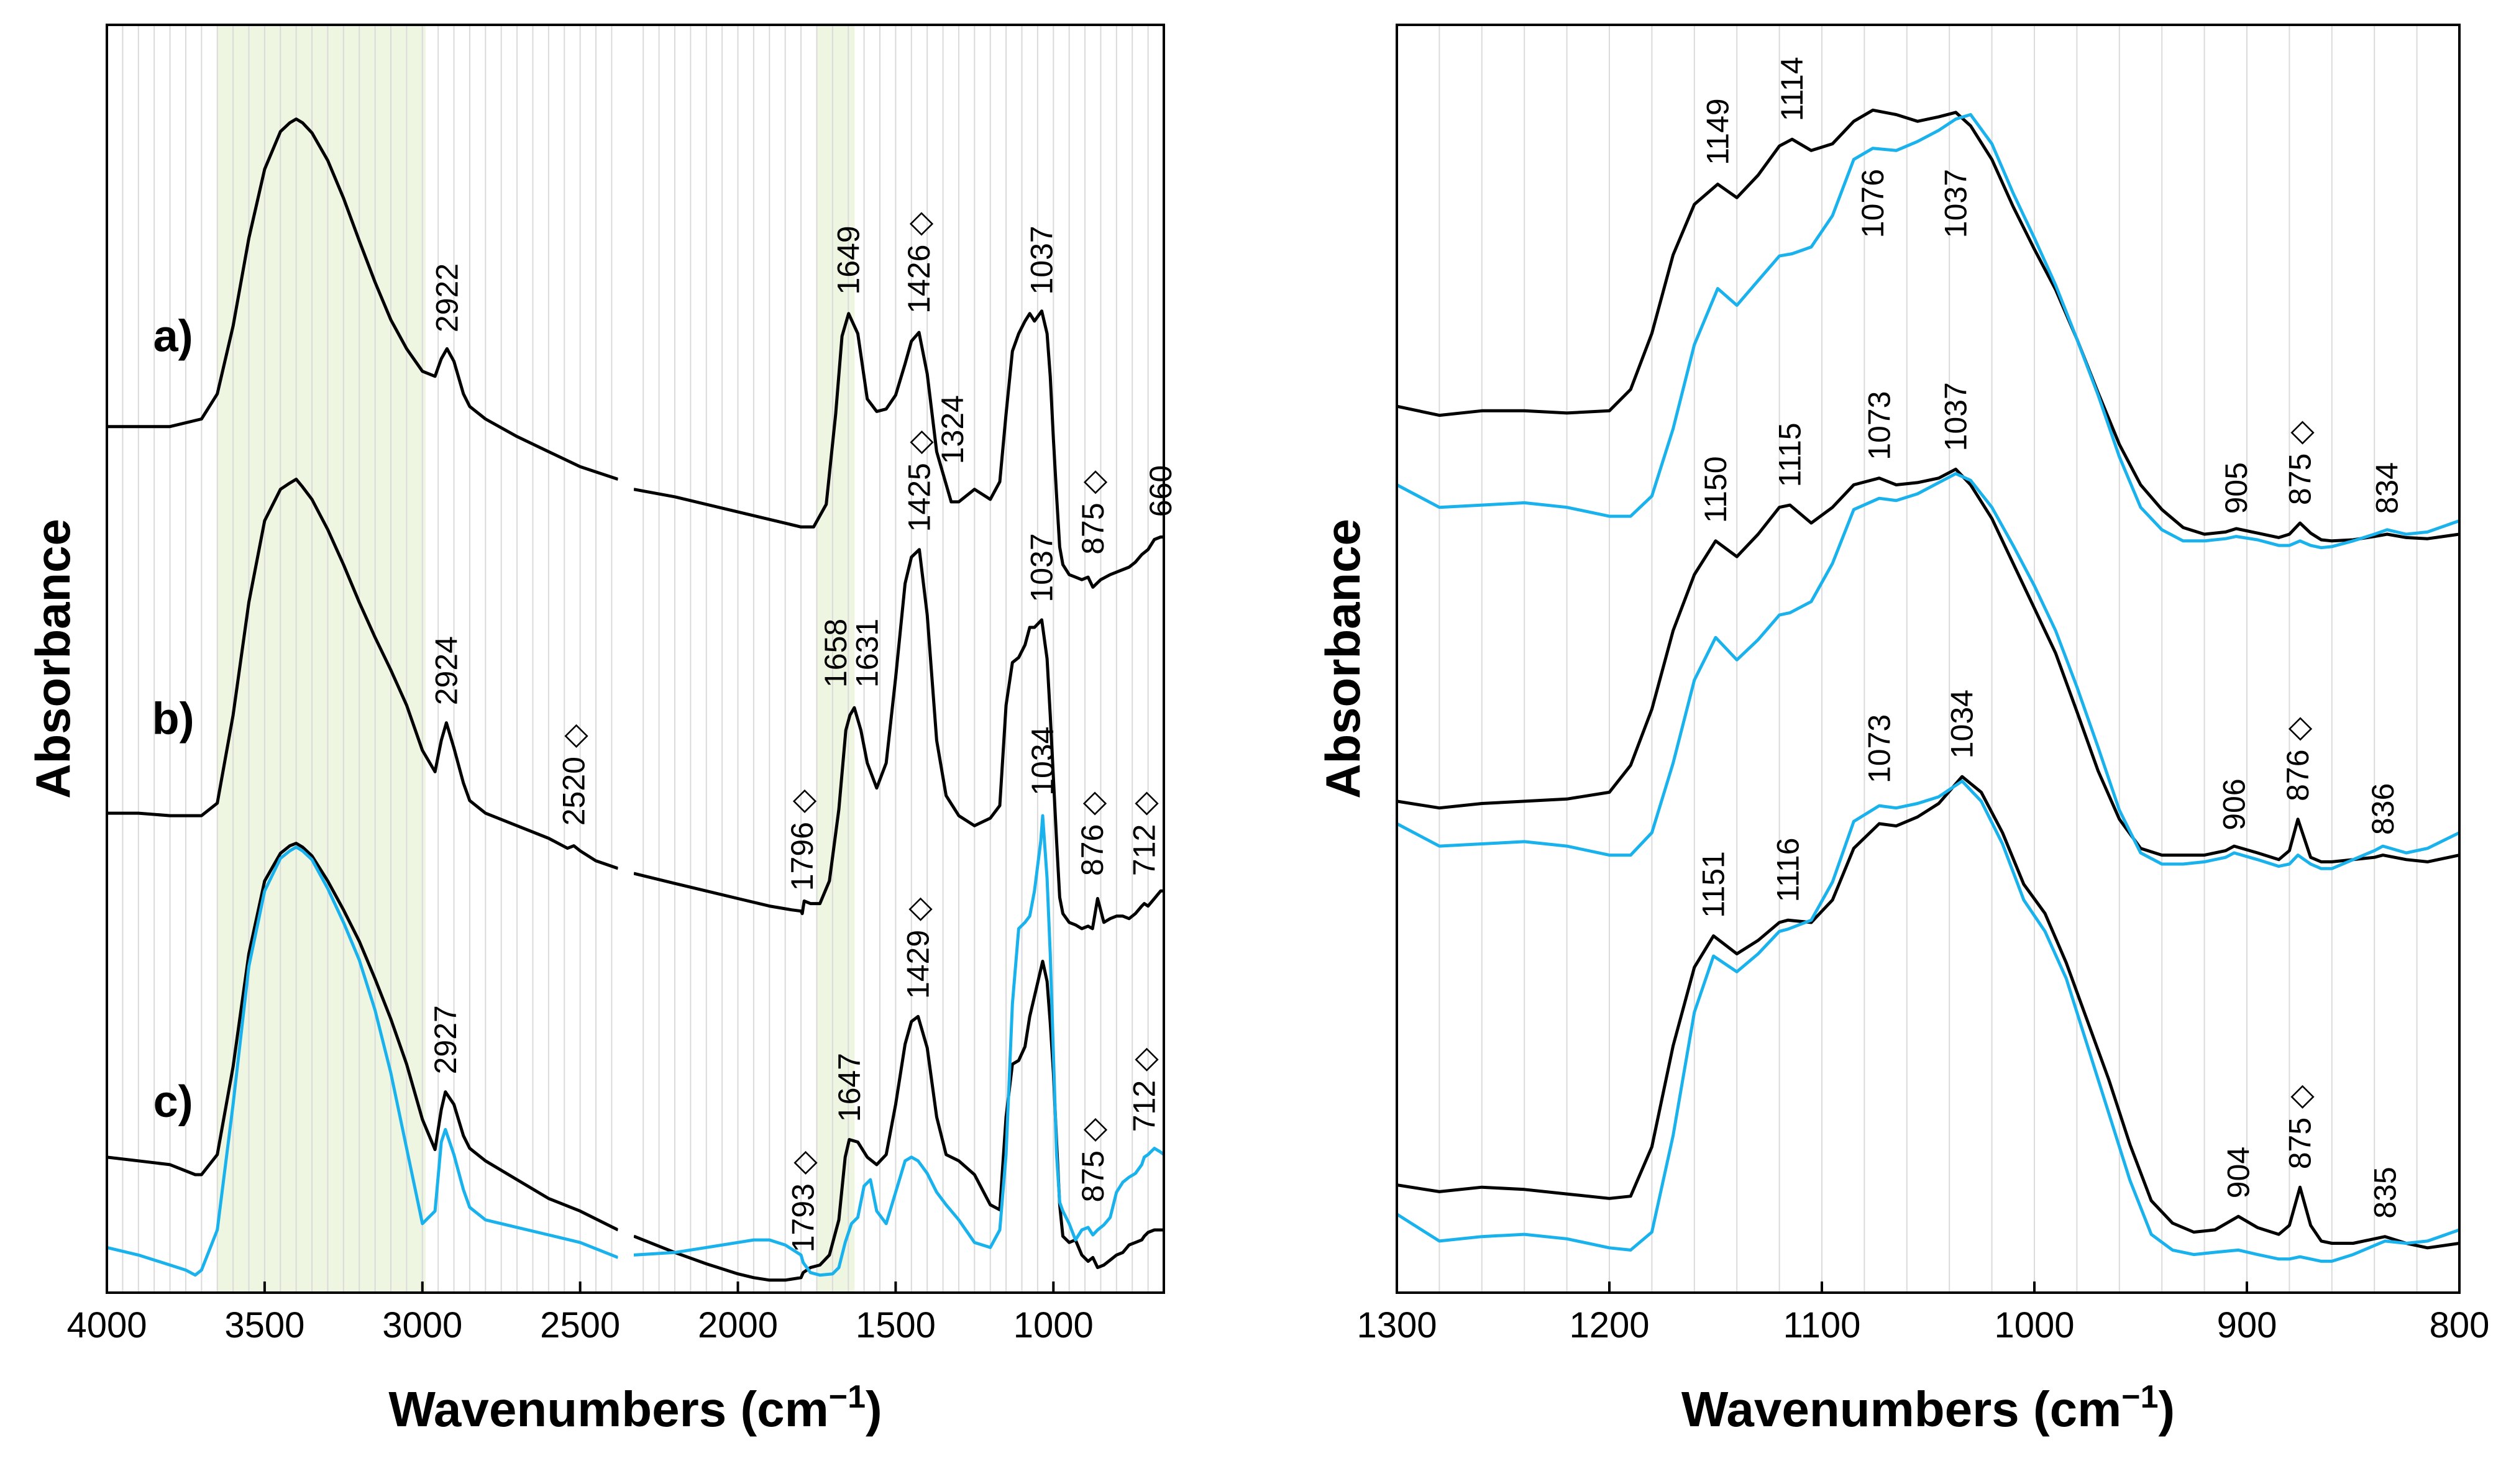 The width and height of the screenshot is (2506, 1484). What do you see at coordinates (896, 1325) in the screenshot?
I see `x-tick-label: 1500` at bounding box center [896, 1325].